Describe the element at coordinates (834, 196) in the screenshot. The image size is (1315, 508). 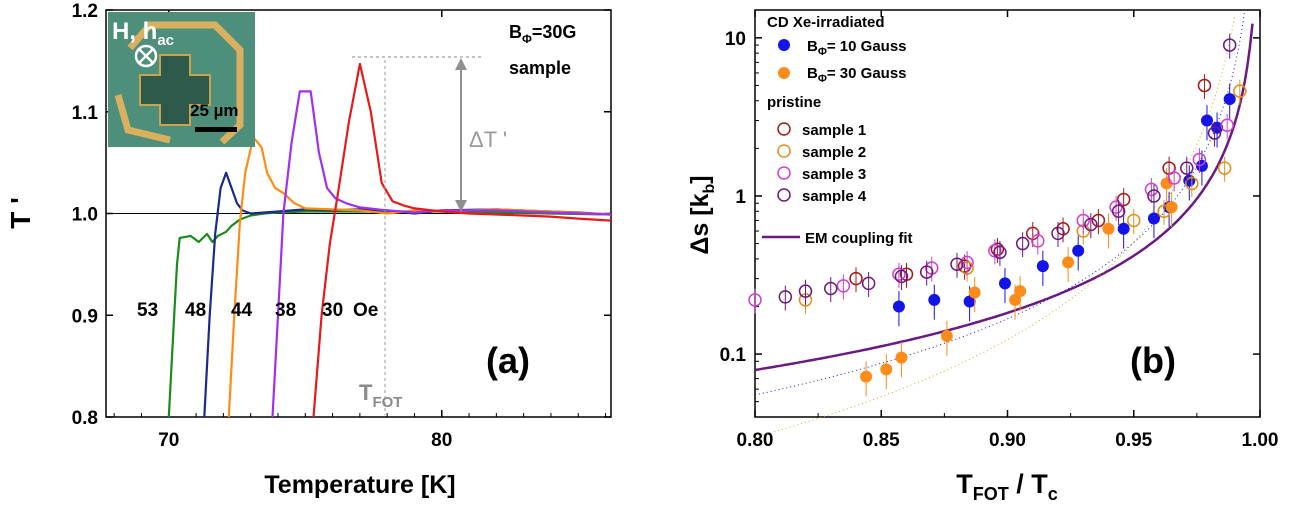
I see `legend-label-sample4: sample 4` at that location.